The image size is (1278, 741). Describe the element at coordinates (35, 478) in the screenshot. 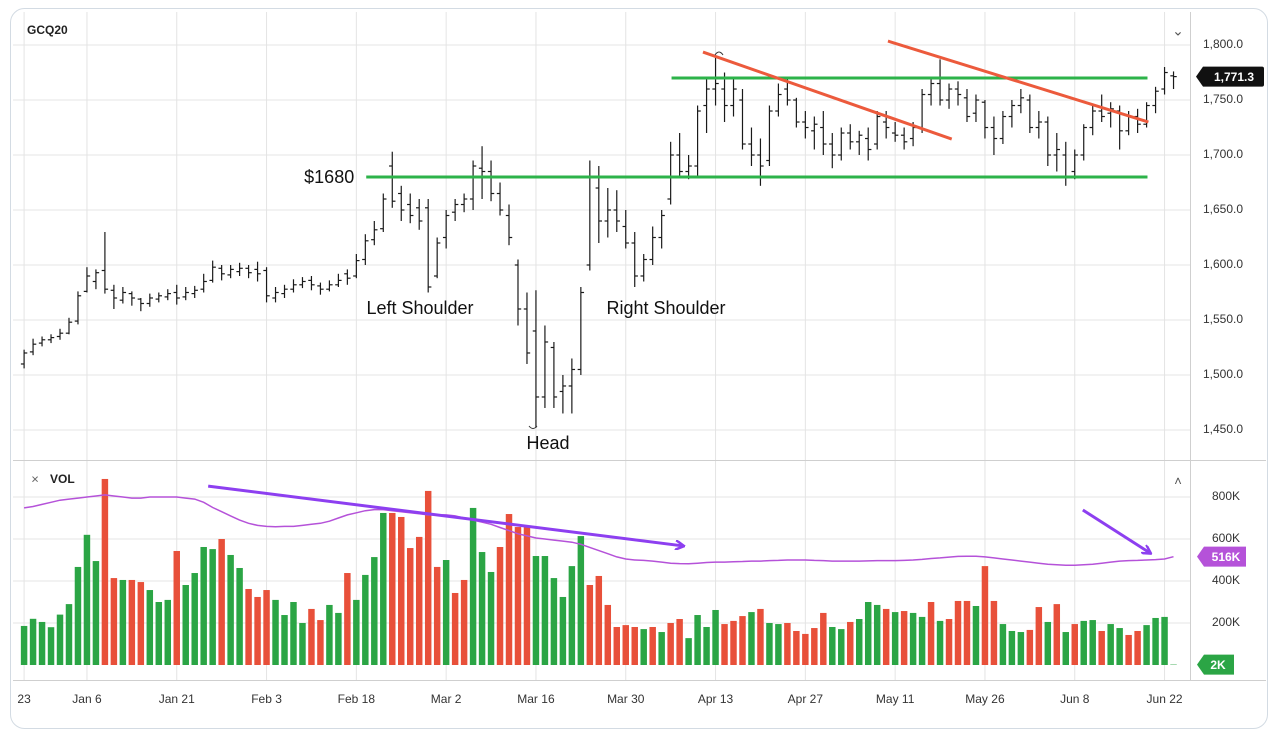

I see `close-study: ×` at that location.